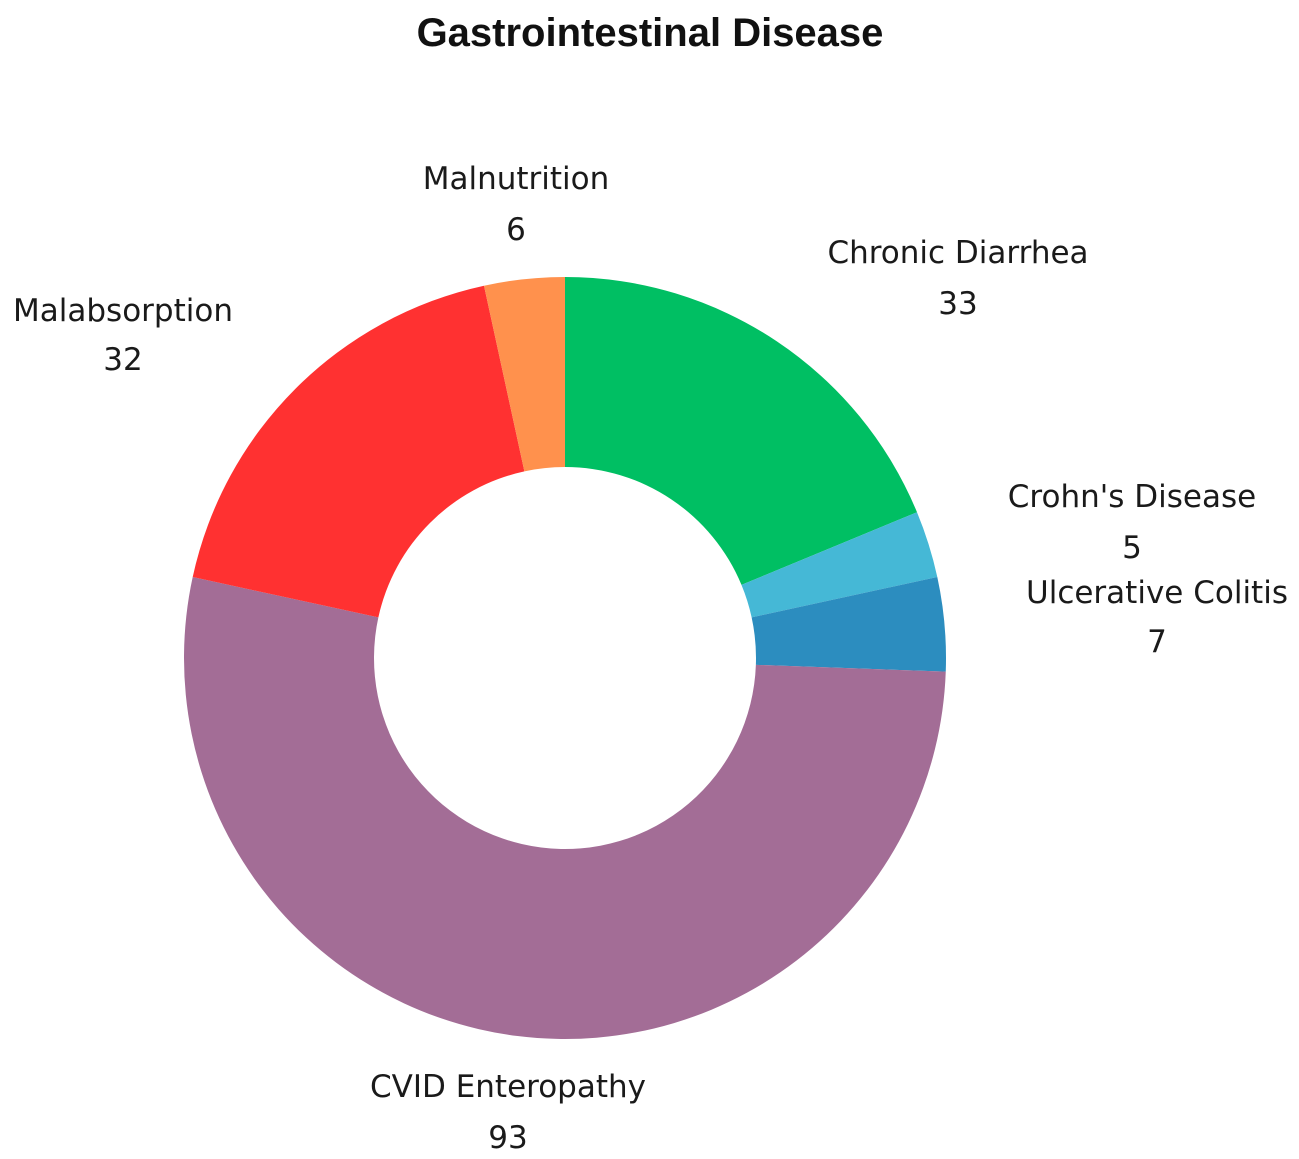 This screenshot has height=1159, width=1299. I want to click on slice-malabsorption, so click(358, 451).